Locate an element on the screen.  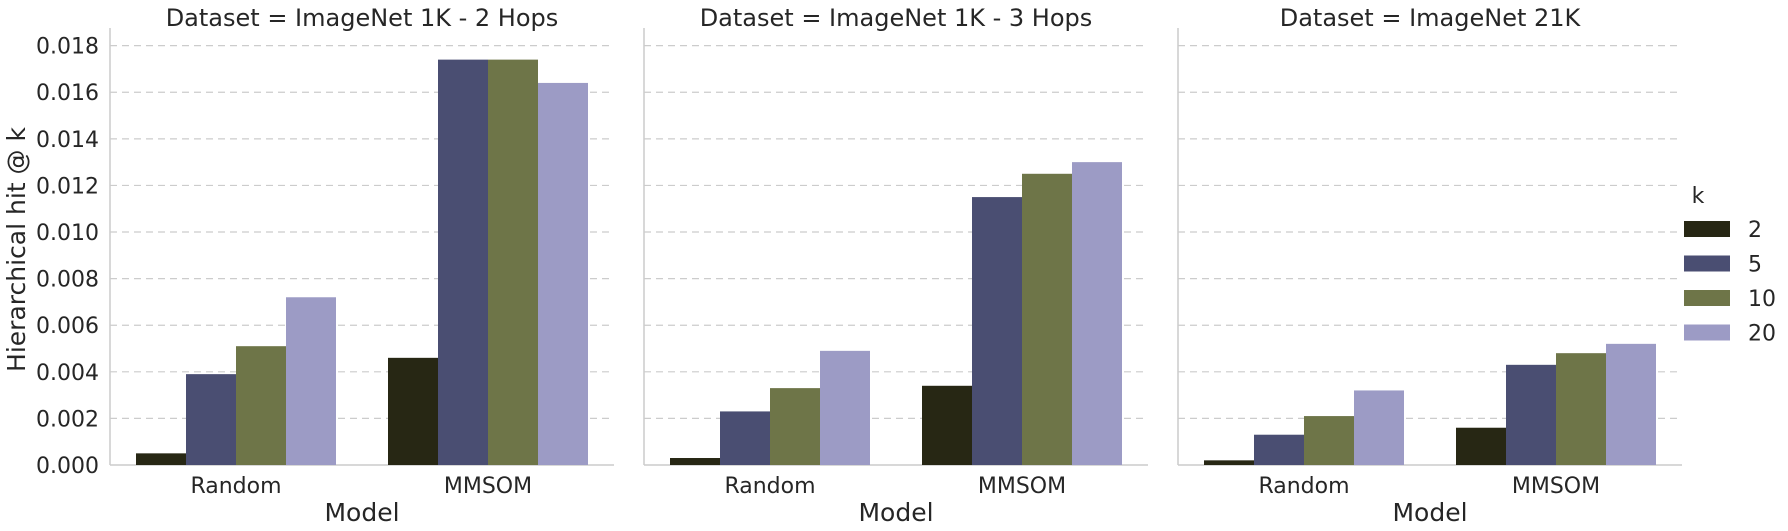
panel-title: Dataset = ImageNet 1K - 3 Hops is located at coordinates (896, 18).